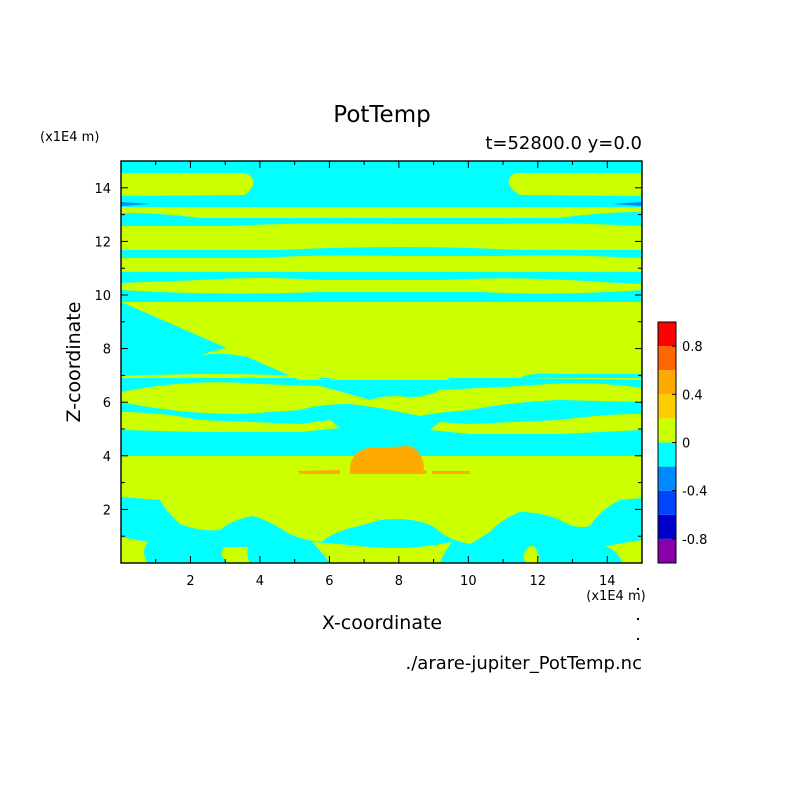 This screenshot has width=804, height=804. What do you see at coordinates (102, 296) in the screenshot?
I see `y-tick-label: 10` at bounding box center [102, 296].